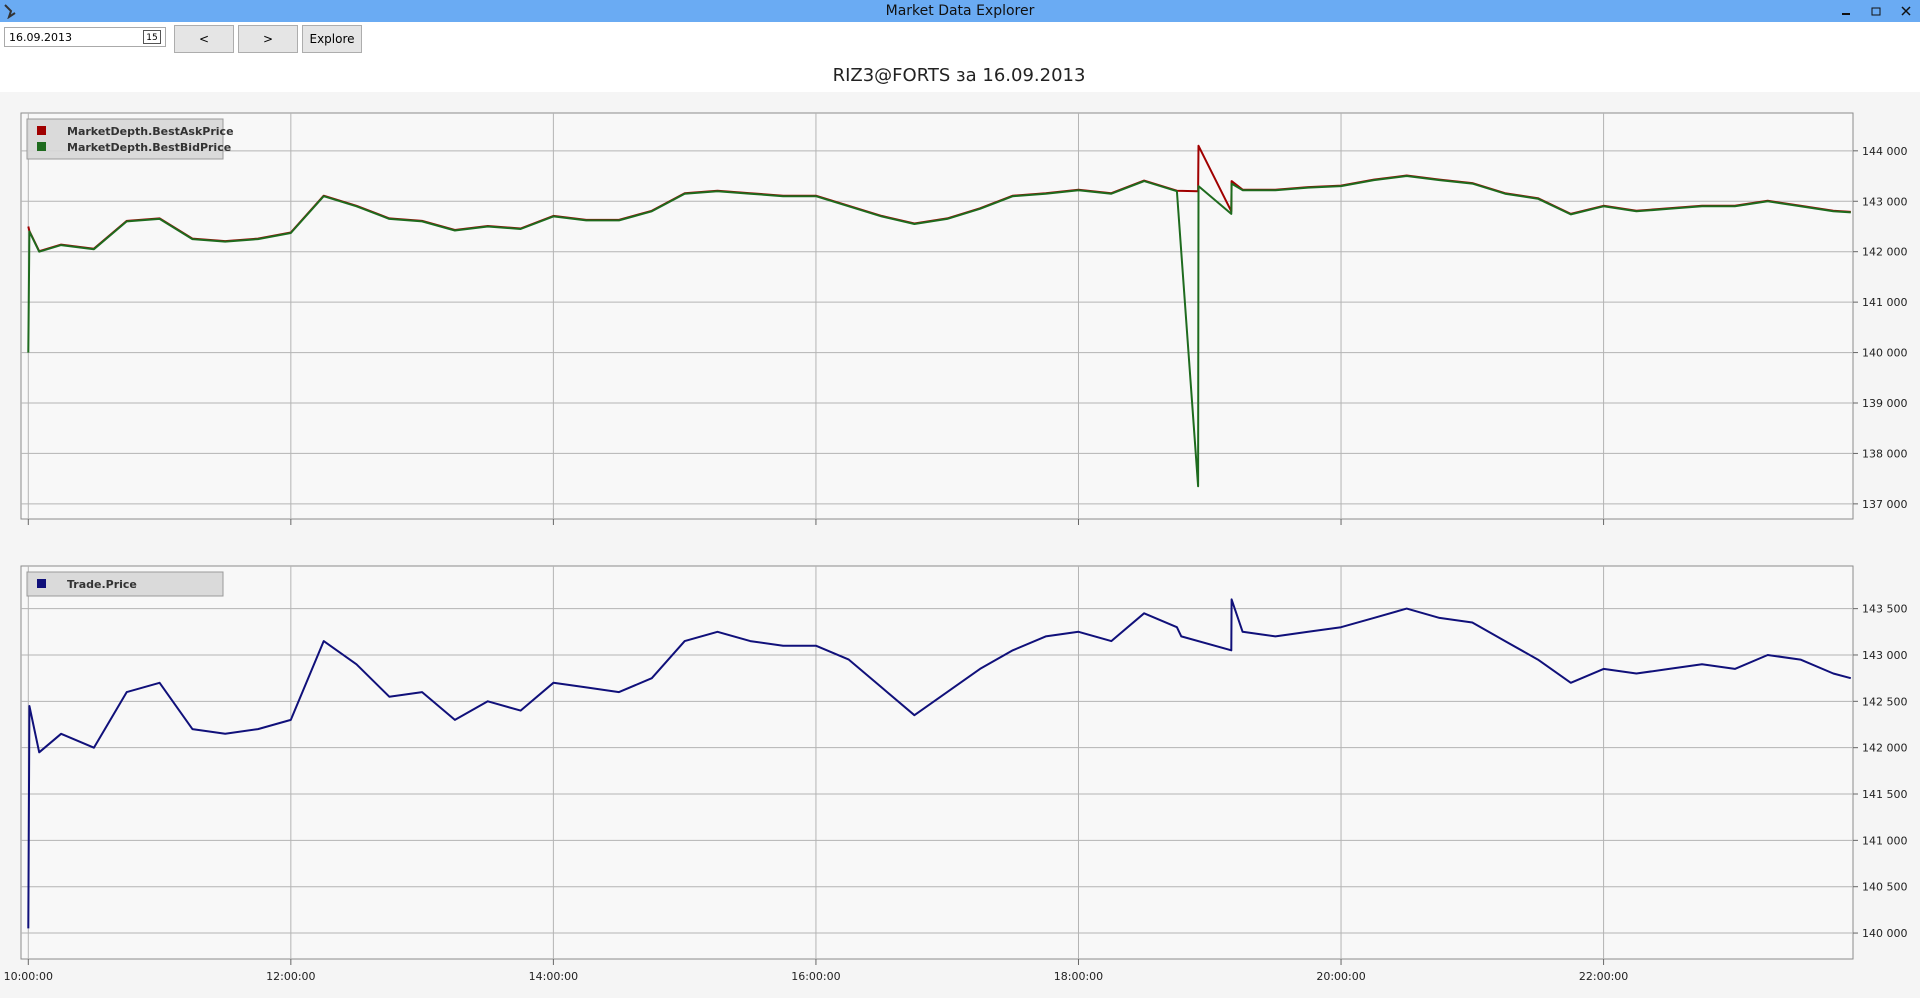 The height and width of the screenshot is (998, 1920). Describe the element at coordinates (102, 584) in the screenshot. I see `legend-label: Trade.Price` at that location.